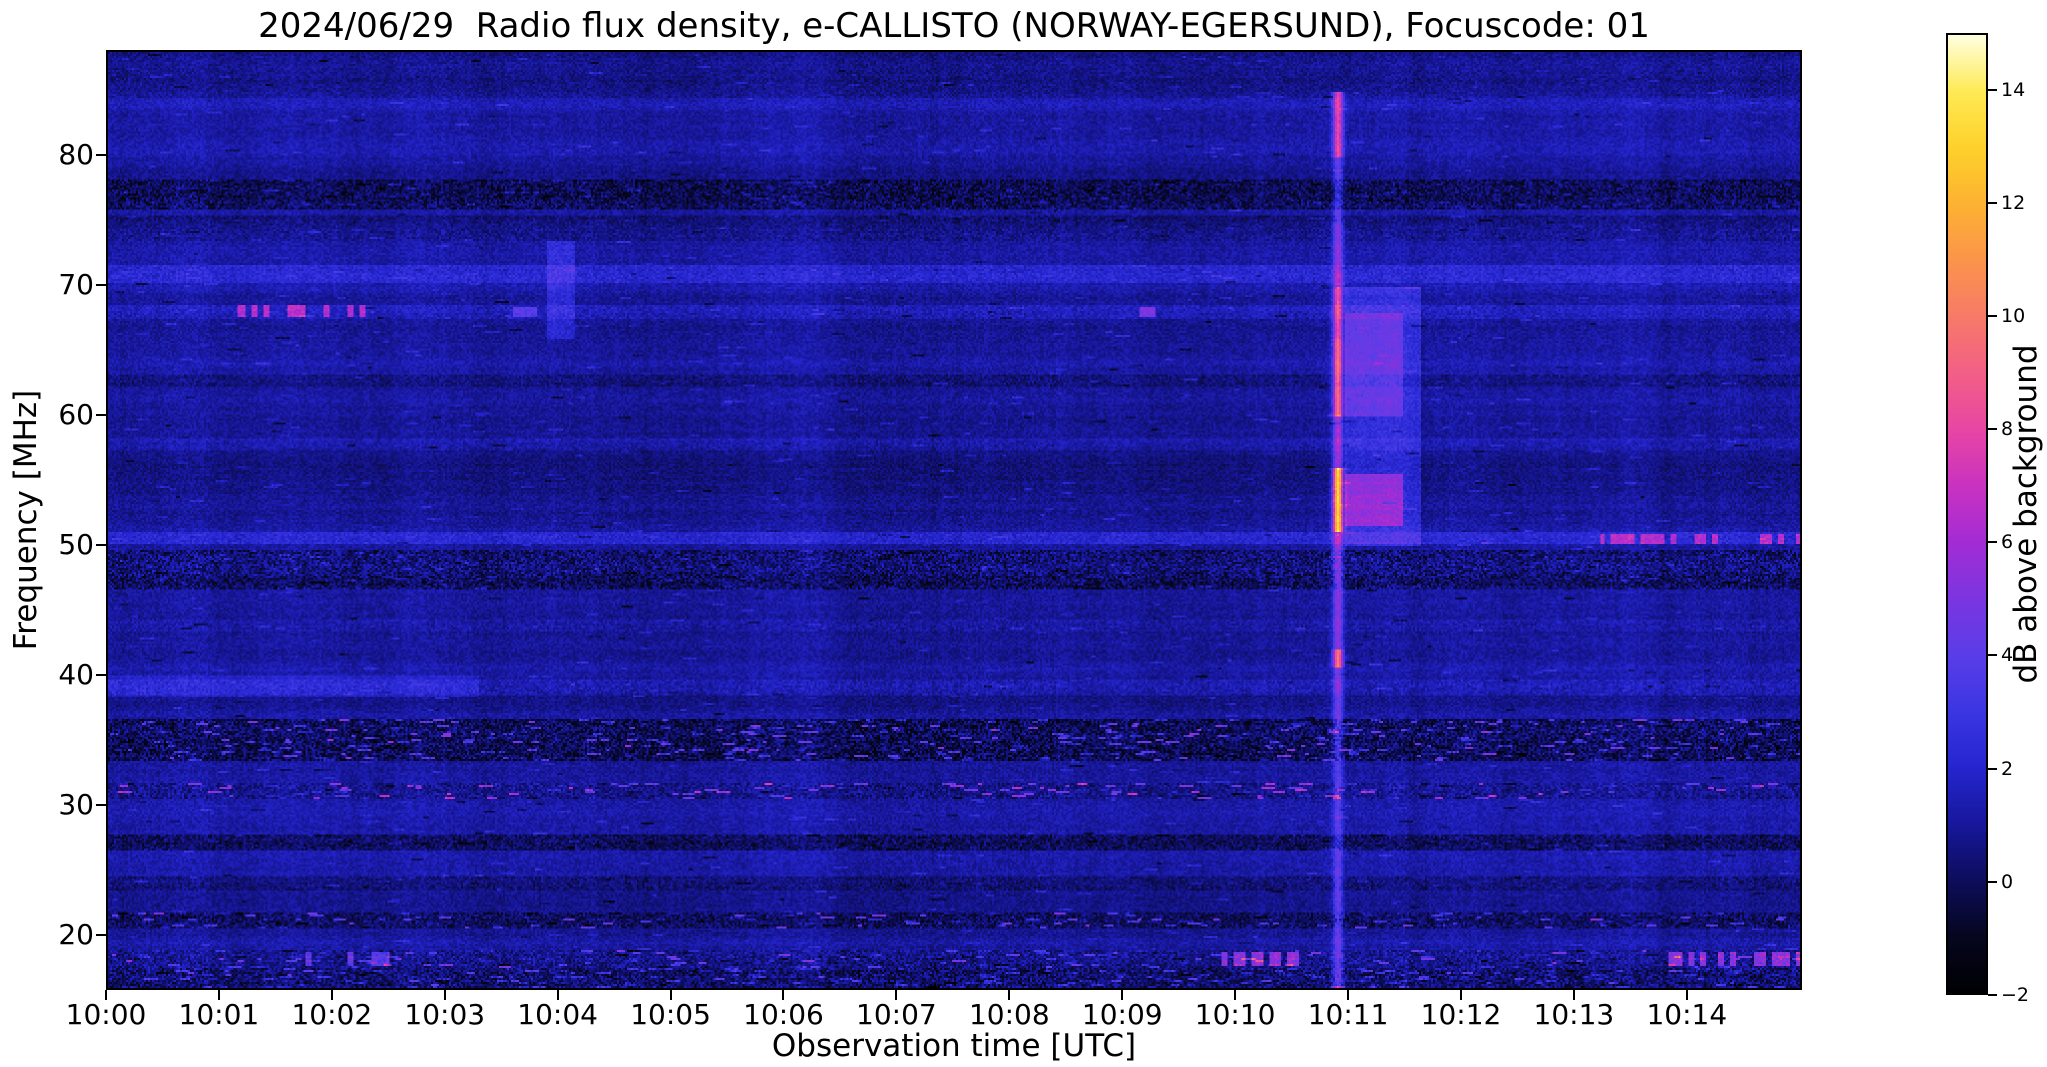  I want to click on x-tick-label: 10:13, so click(1574, 1014).